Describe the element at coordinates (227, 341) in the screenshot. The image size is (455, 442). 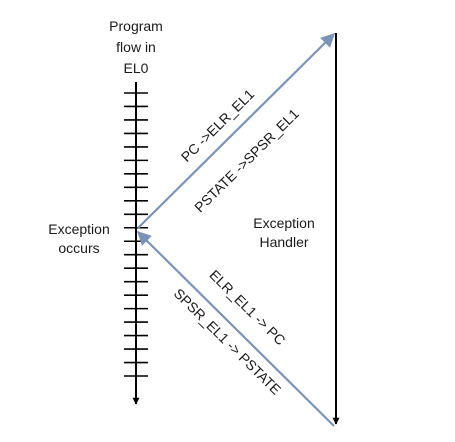
I see `return-label-pstate: SPSR_EL1 -> PSTATE` at that location.